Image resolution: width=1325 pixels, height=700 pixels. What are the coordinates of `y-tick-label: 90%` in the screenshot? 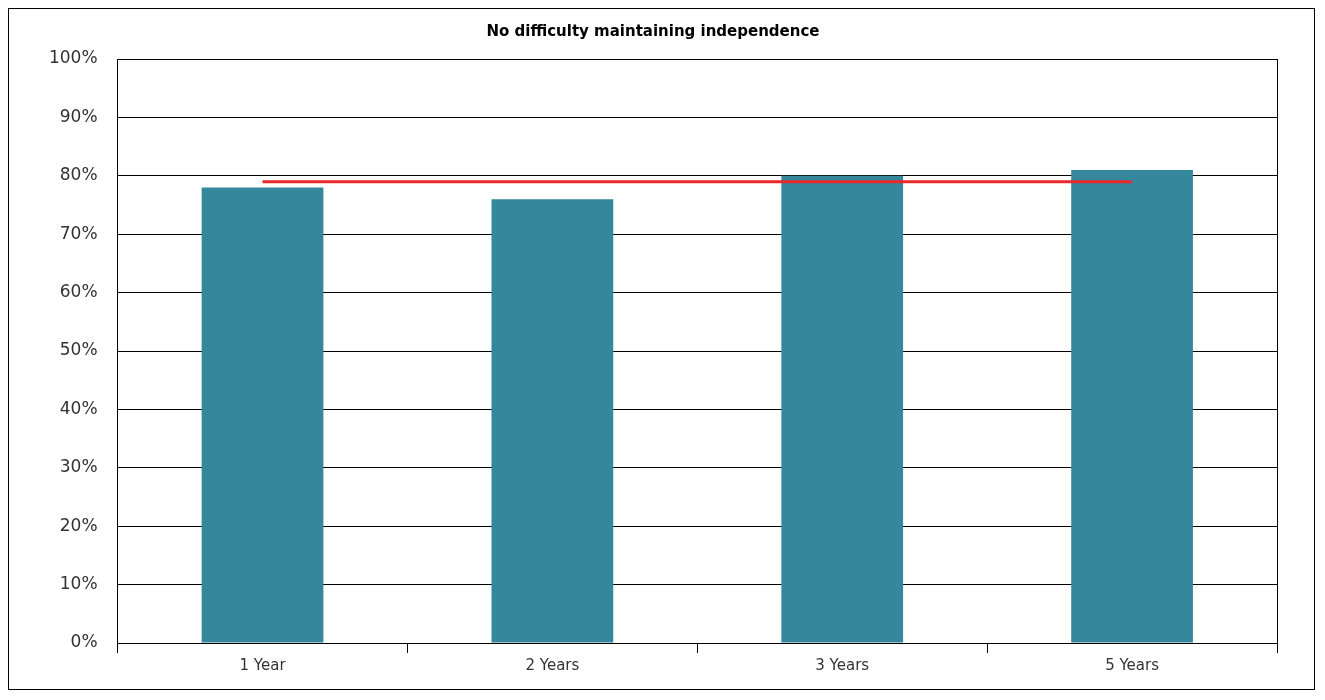 It's located at (78, 115).